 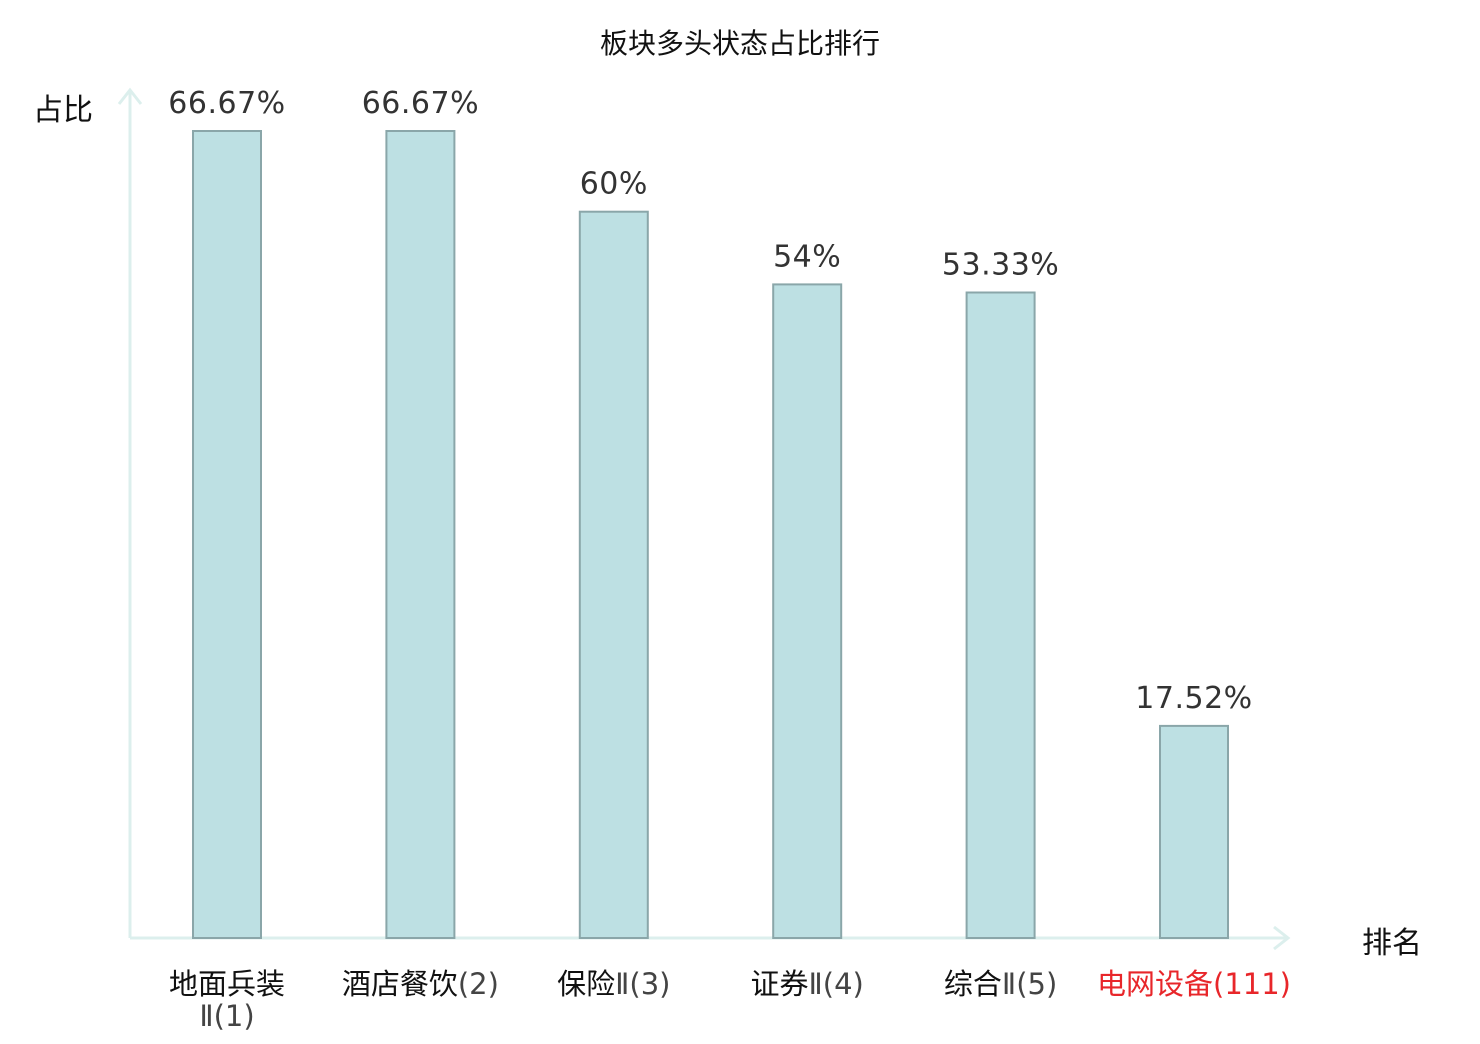 What do you see at coordinates (226, 103) in the screenshot?
I see `value-label-1: 66.67%` at bounding box center [226, 103].